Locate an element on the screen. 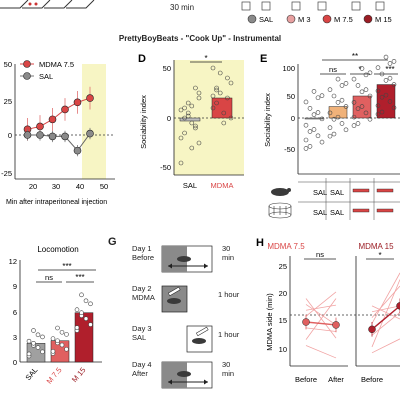 This screenshot has height=400, width=400. d-bar is located at coordinates (190, 119).